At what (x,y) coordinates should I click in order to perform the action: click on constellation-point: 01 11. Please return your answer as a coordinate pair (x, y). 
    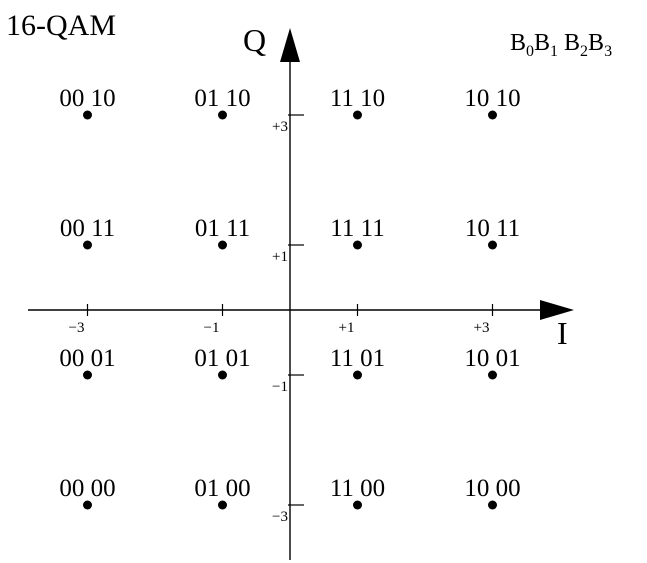
    Looking at the image, I should click on (222, 232).